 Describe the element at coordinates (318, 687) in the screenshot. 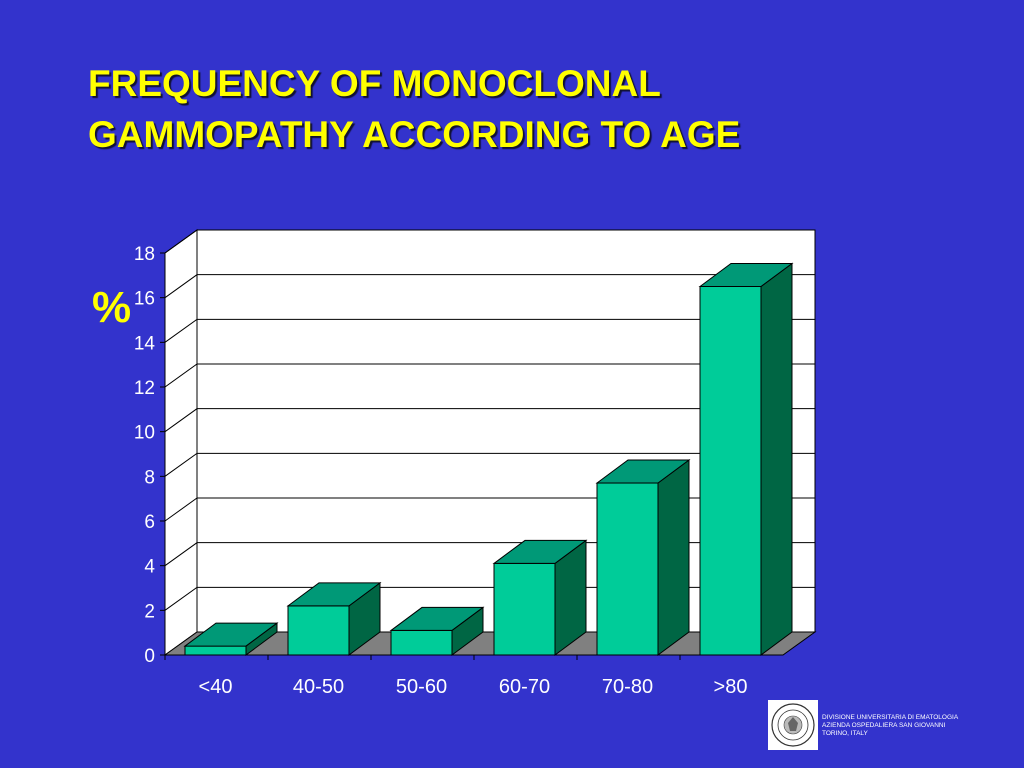

I see `x-tick-label: 40-50` at that location.